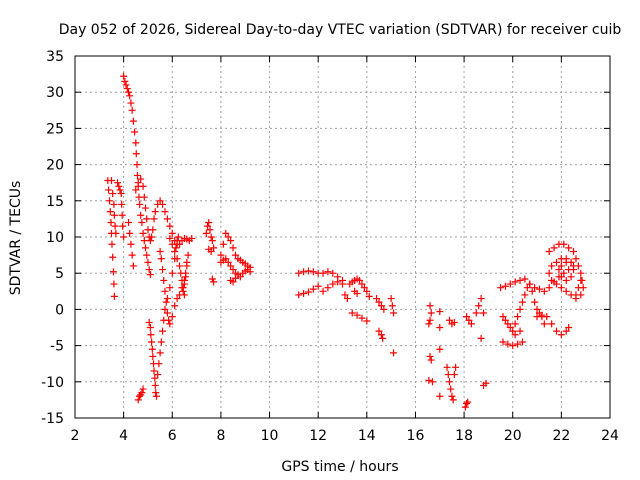  Describe the element at coordinates (339, 467) in the screenshot. I see `x-axis-label: GPS time / hours` at that location.